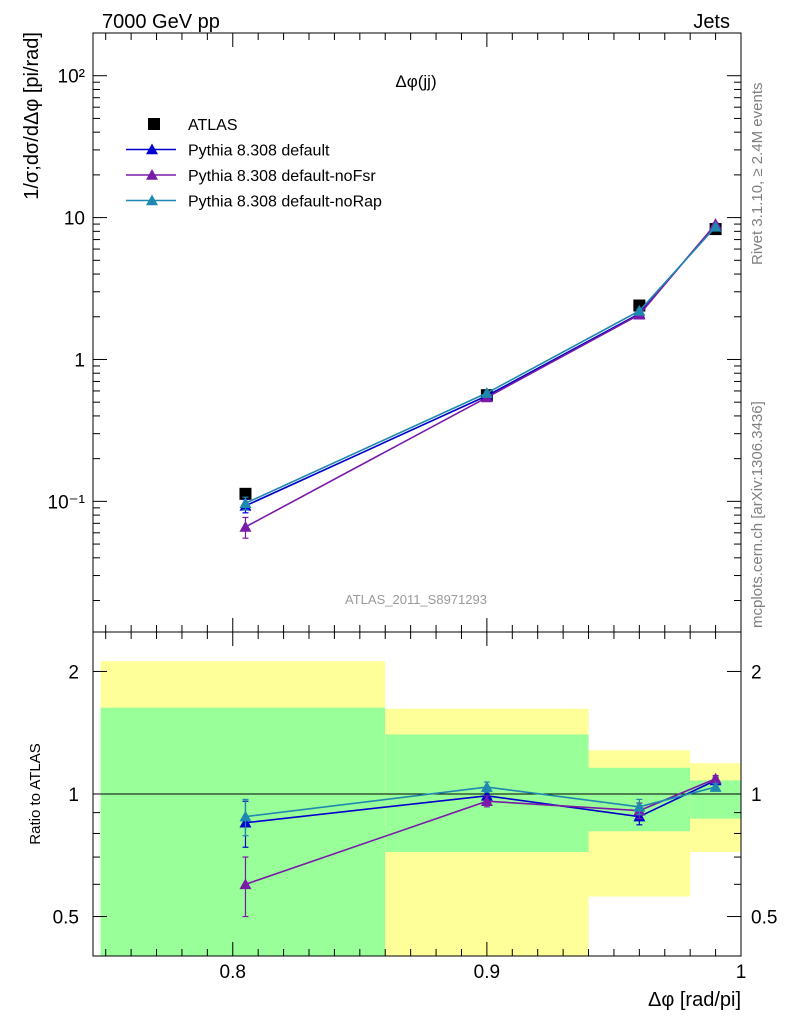 The height and width of the screenshot is (1024, 786). Describe the element at coordinates (74, 219) in the screenshot. I see `main-y-tick-label: 10` at that location.